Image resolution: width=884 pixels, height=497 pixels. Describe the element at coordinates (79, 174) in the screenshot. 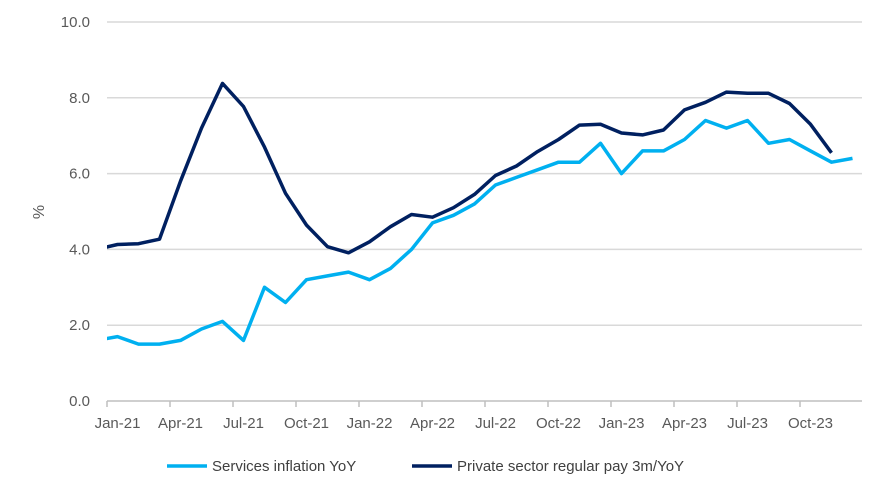

I see `y-tick-label: 6.0` at that location.